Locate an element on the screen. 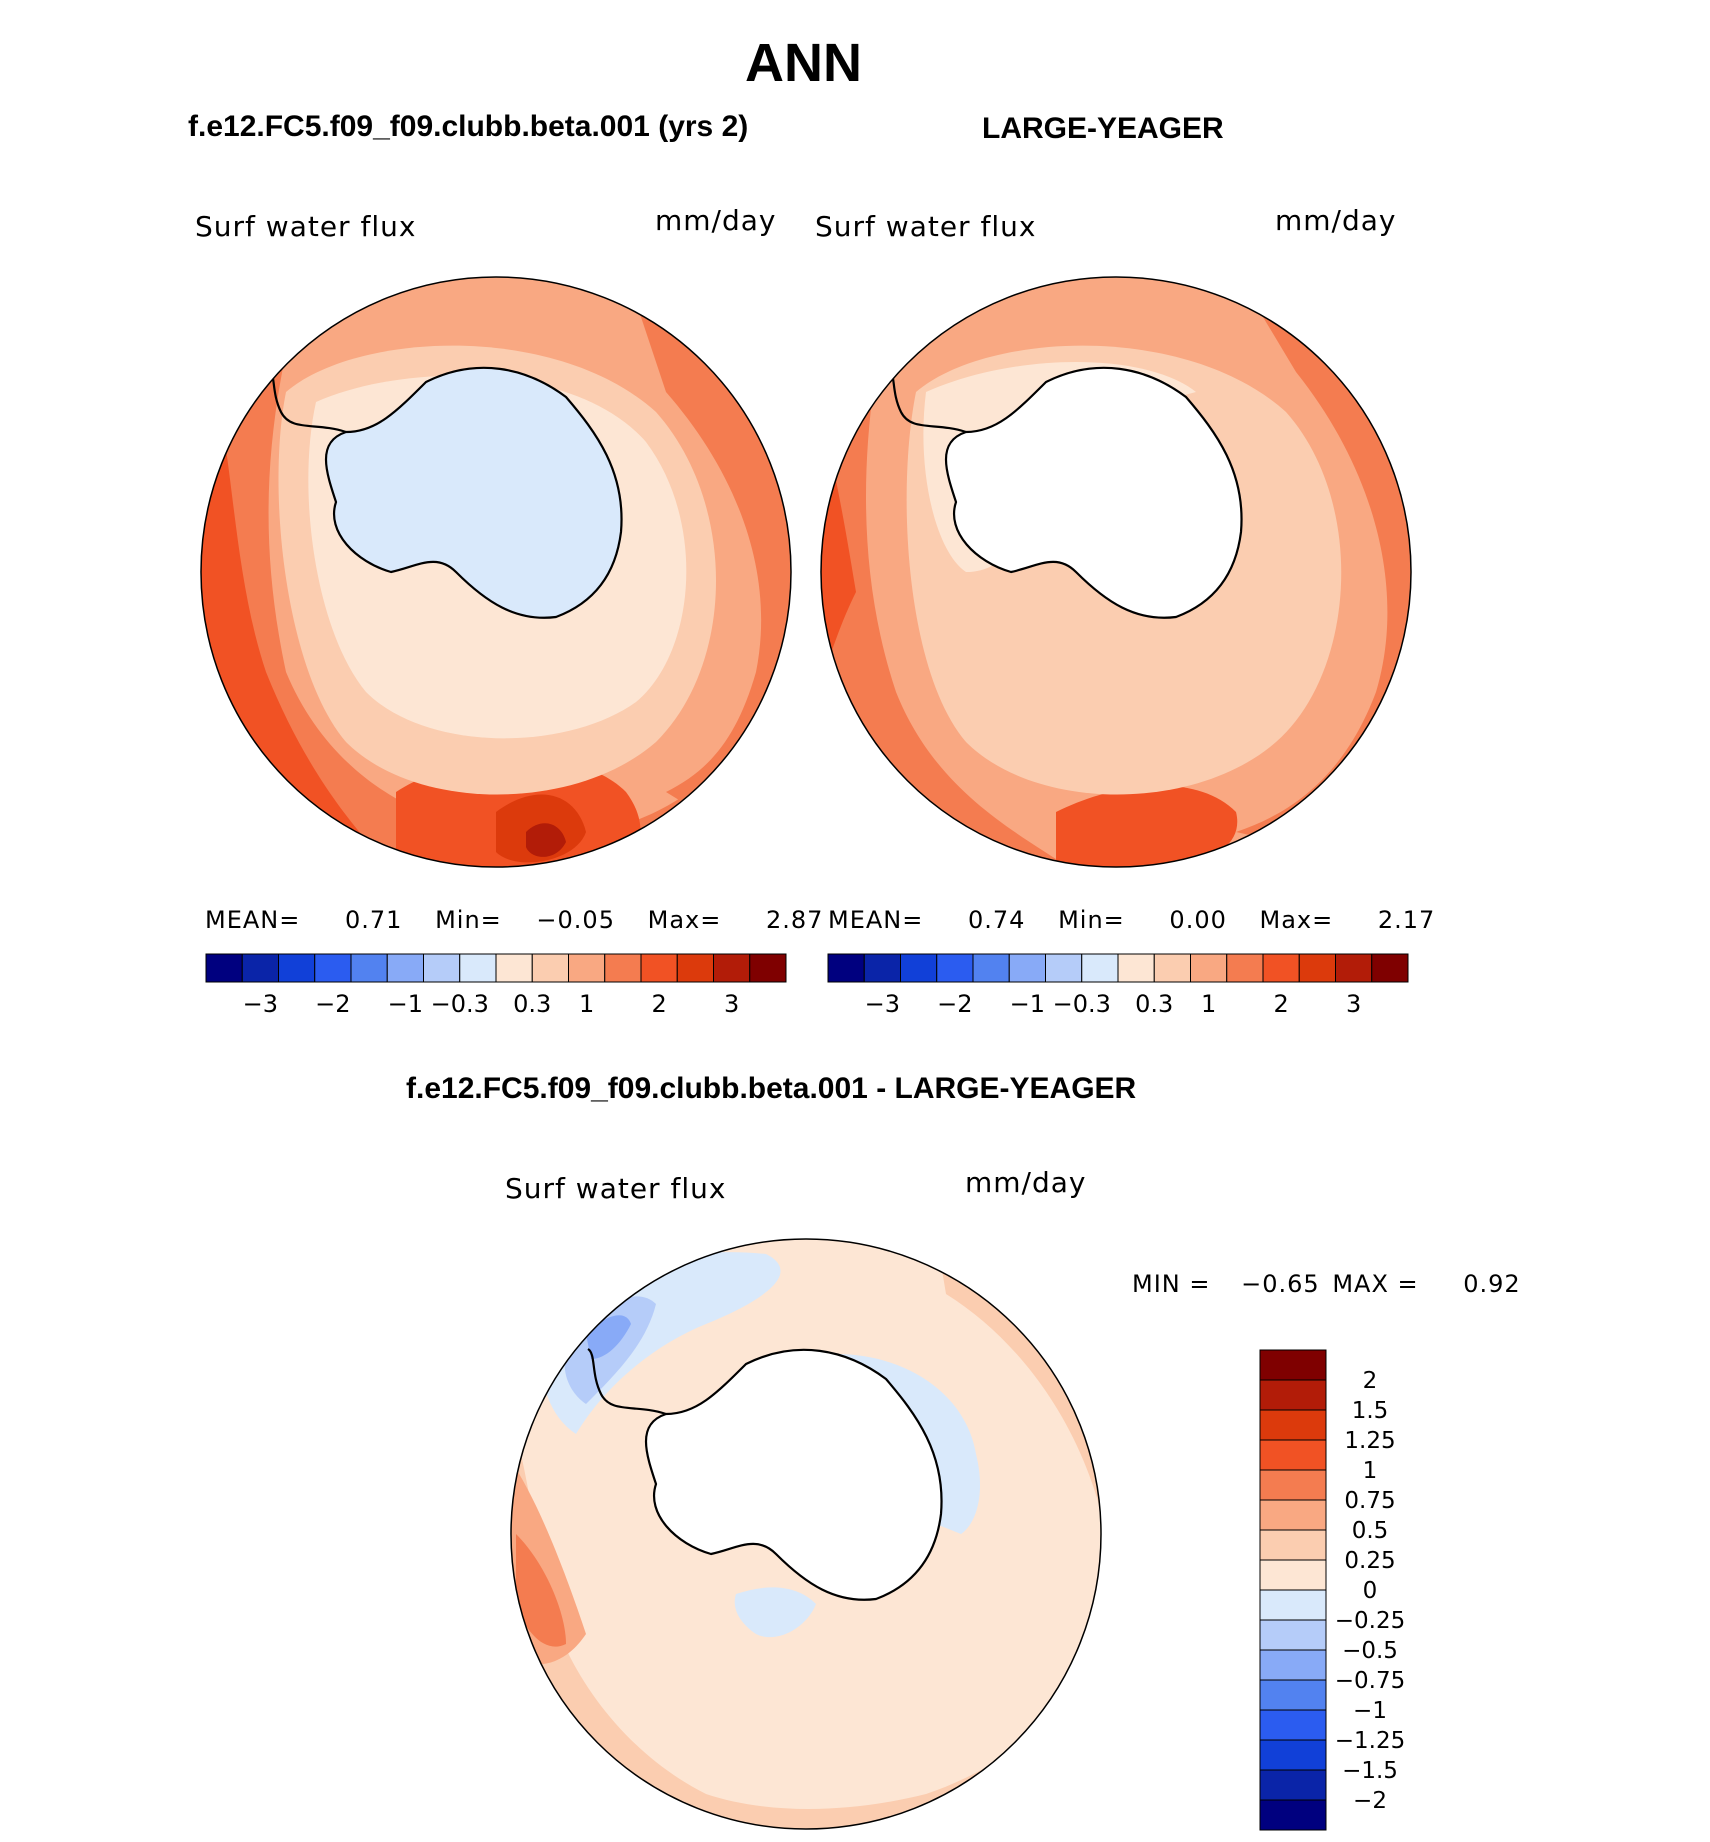 This screenshot has height=1842, width=1710. left-colorbar-tick-label: −0.3 is located at coordinates (460, 1004).